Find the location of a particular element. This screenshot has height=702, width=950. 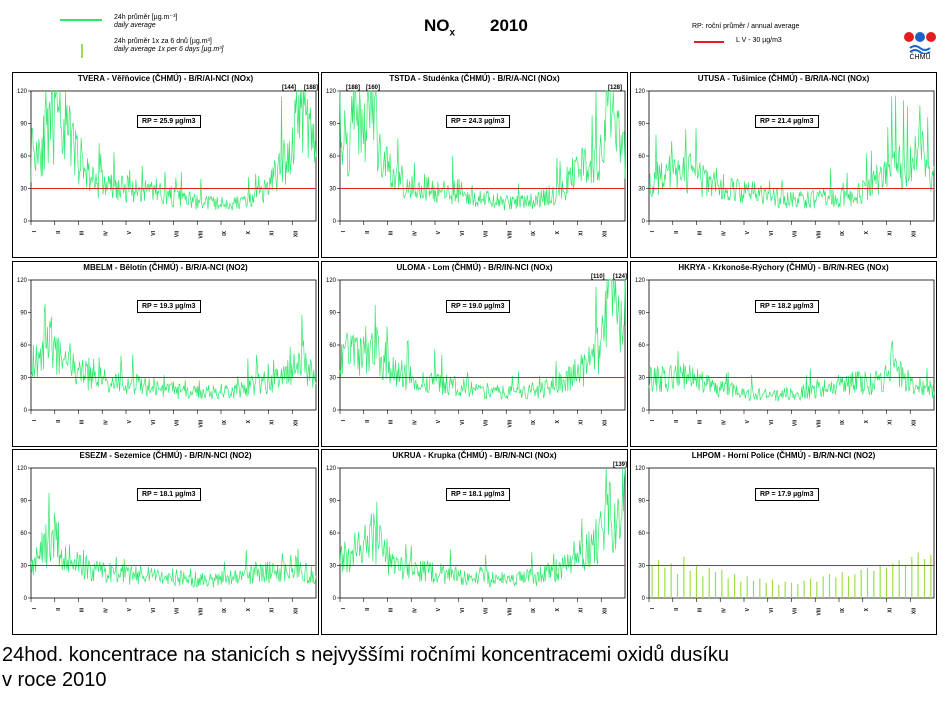

annual-average-box: RP = 19.3 µg/m3 is located at coordinates (169, 306).